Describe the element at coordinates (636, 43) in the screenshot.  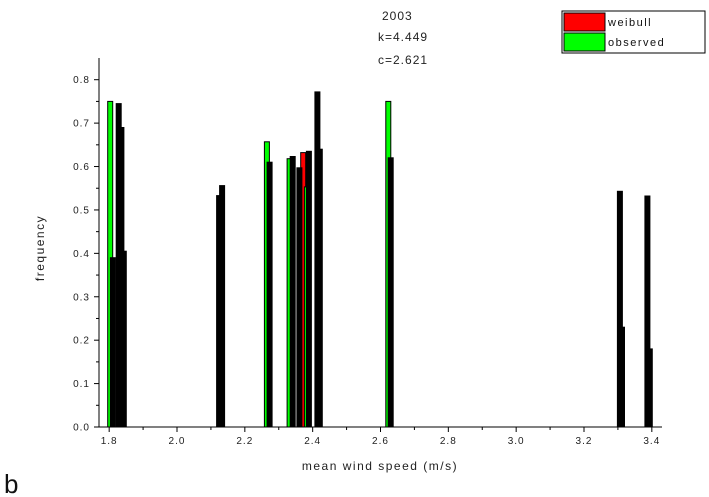
I see `legend-label-observed: observed` at that location.